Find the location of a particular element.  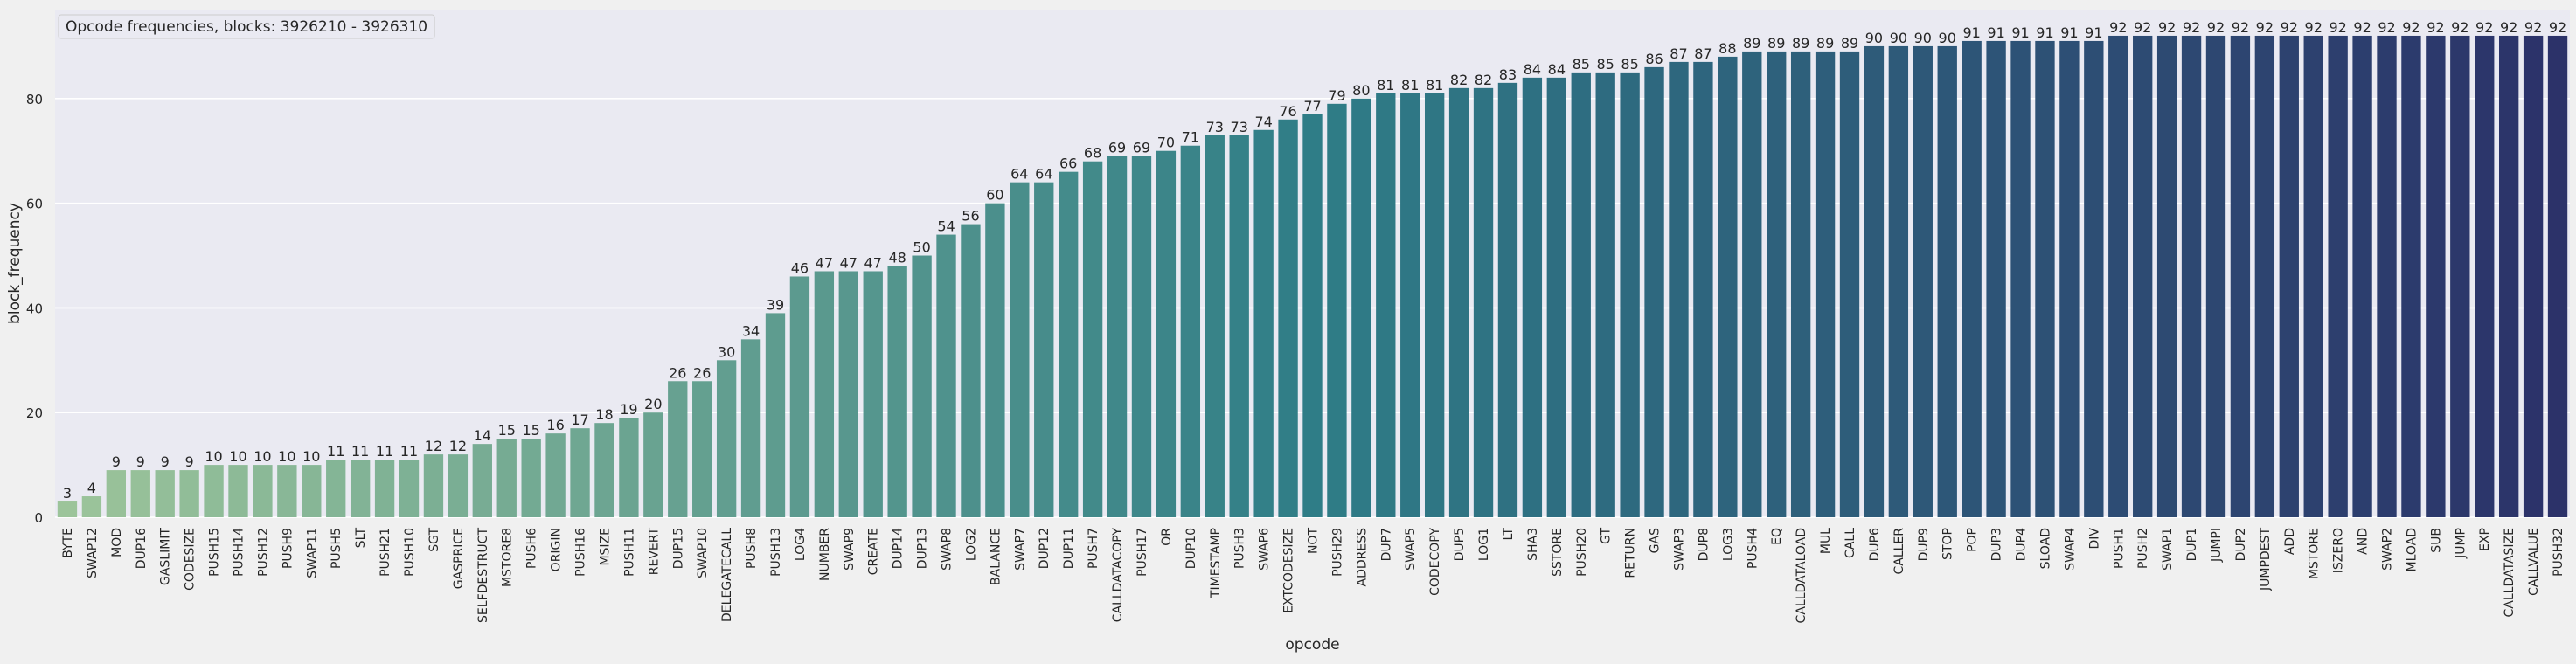

data-label: 82 is located at coordinates (1483, 80).